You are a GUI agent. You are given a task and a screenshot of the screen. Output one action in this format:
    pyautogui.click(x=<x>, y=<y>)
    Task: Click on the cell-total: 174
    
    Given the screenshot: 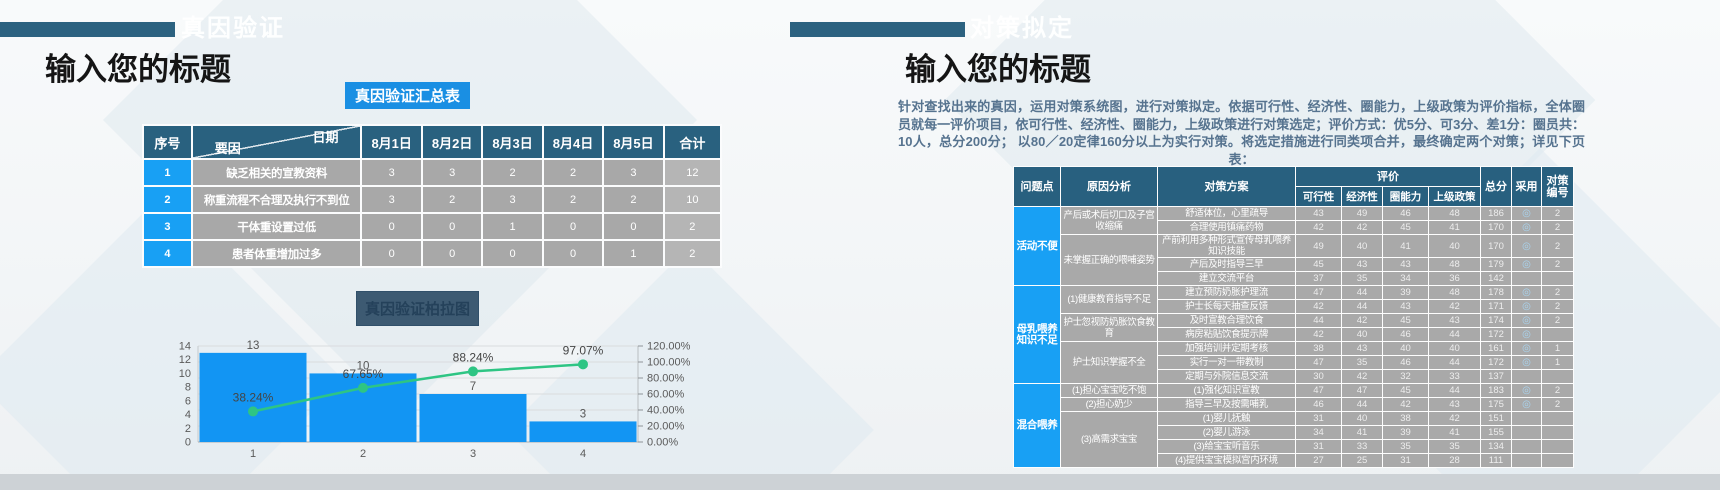 What is the action you would take?
    pyautogui.click(x=1496, y=320)
    